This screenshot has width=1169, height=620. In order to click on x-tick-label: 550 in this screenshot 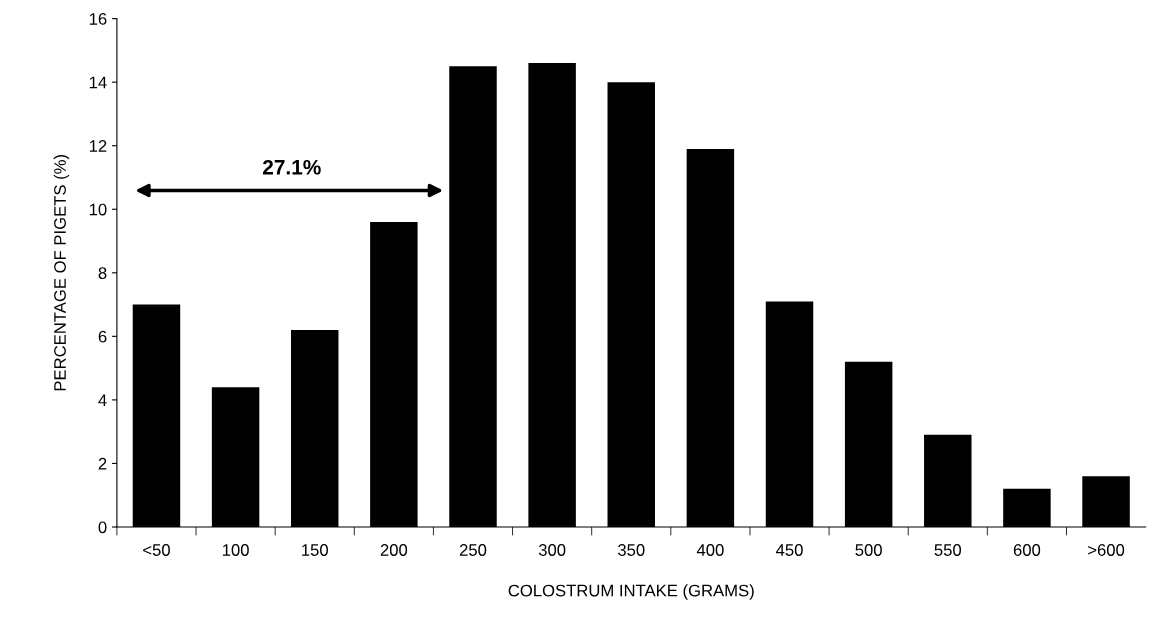, I will do `click(948, 550)`.